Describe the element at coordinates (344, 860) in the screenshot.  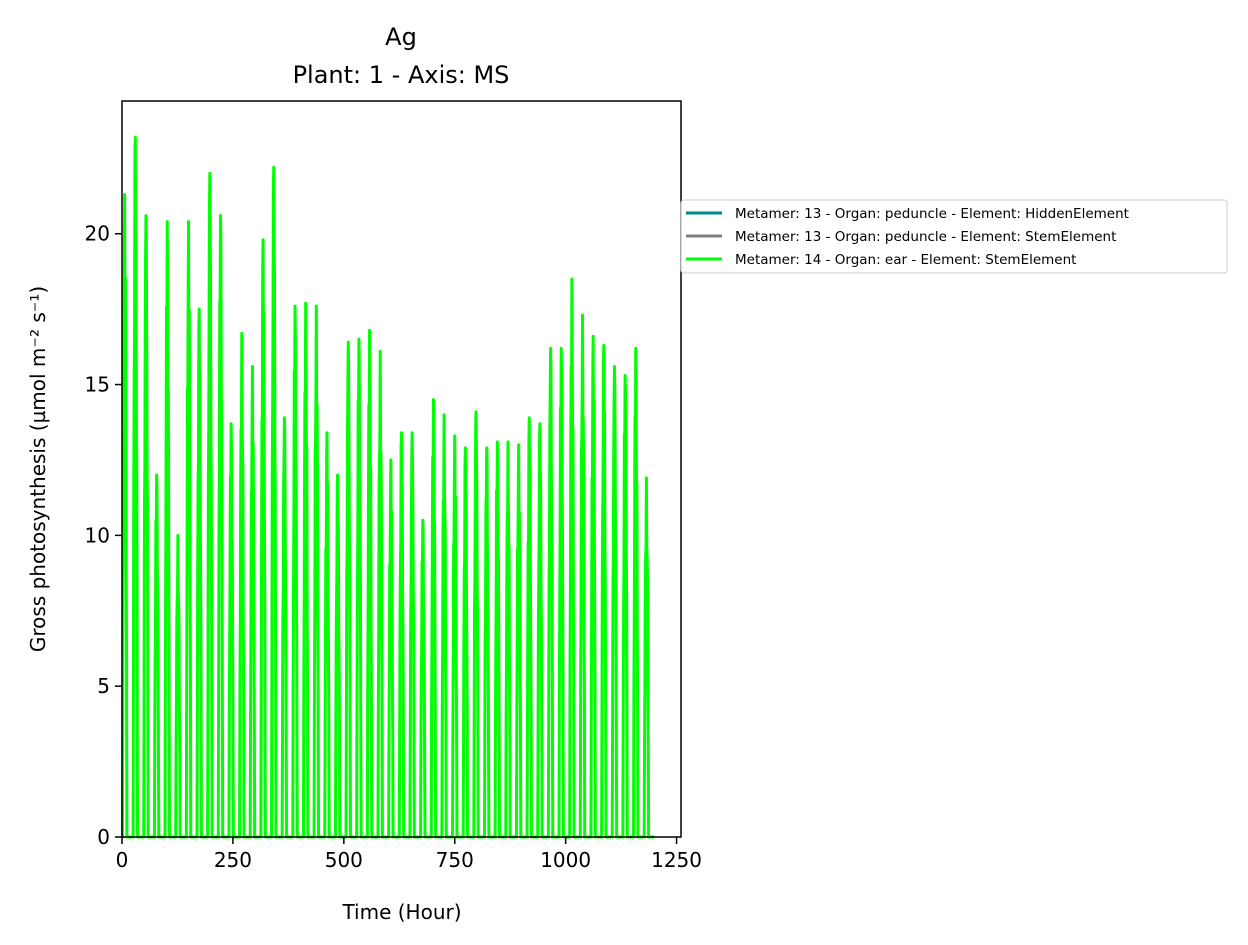
I see `x-tick-label: 500` at that location.